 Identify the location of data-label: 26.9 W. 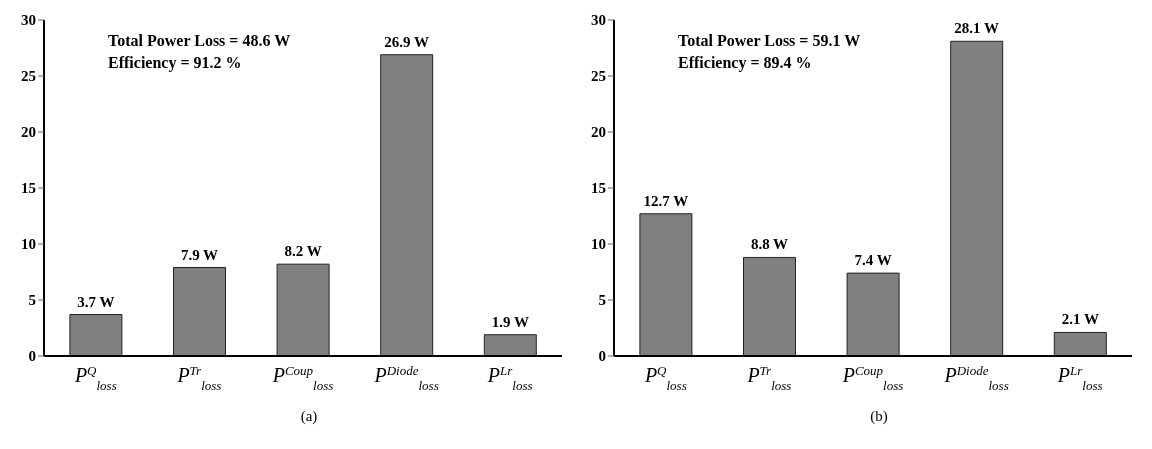
(407, 41).